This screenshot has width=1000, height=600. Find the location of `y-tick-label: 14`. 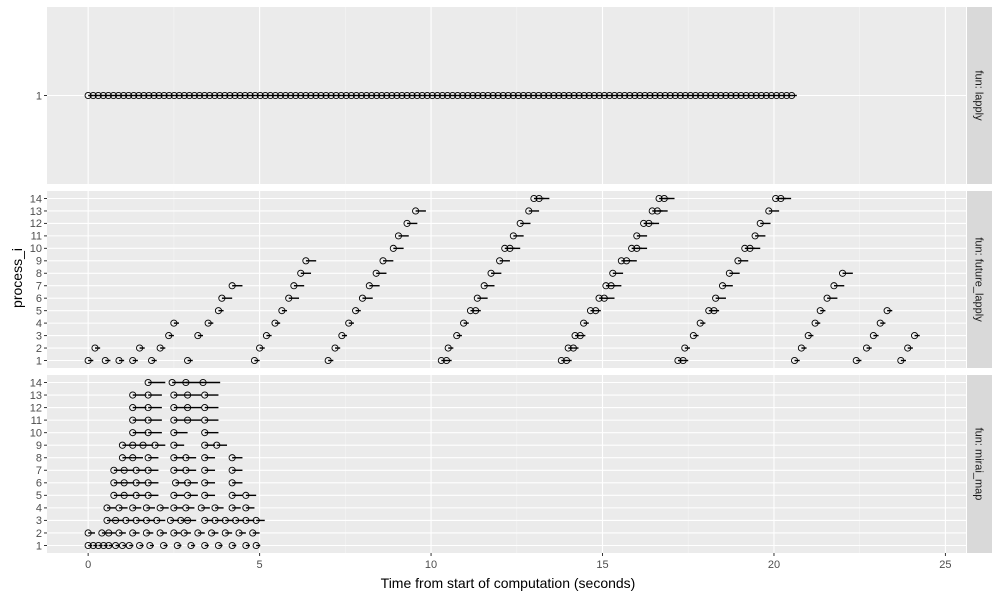

y-tick-label: 14 is located at coordinates (36, 199).